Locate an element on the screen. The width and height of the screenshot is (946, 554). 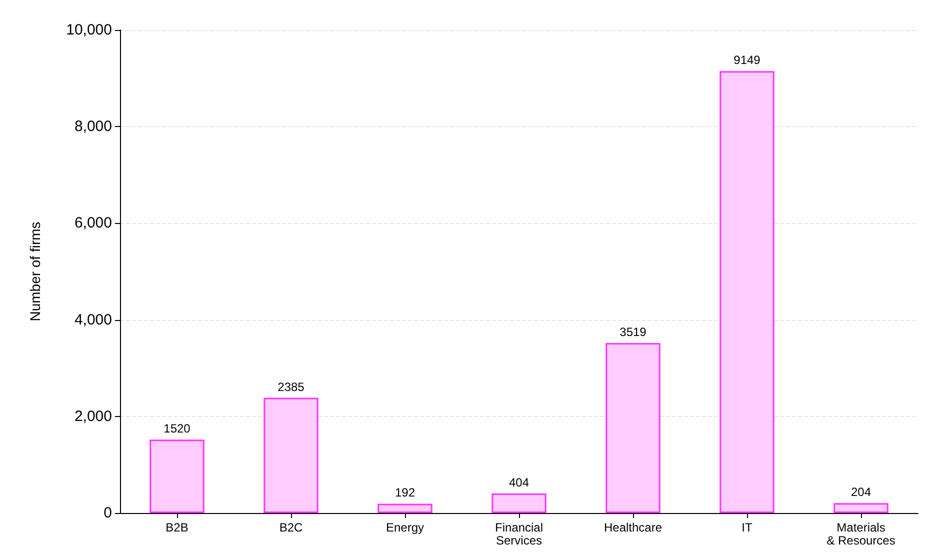
y-axis-title: Number of firms is located at coordinates (35, 272).